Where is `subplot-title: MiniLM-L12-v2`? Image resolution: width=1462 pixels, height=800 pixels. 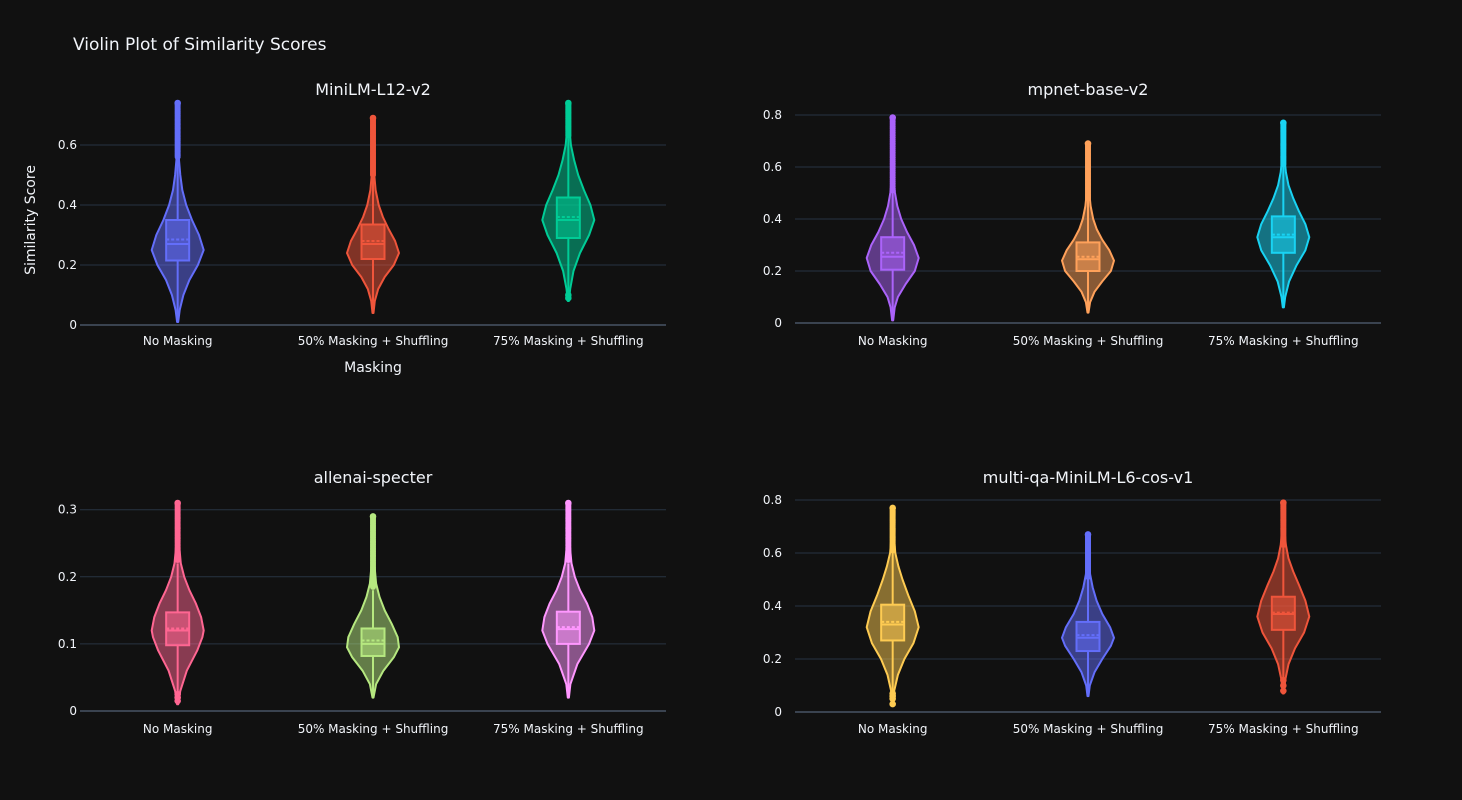
subplot-title: MiniLM-L12-v2 is located at coordinates (373, 89).